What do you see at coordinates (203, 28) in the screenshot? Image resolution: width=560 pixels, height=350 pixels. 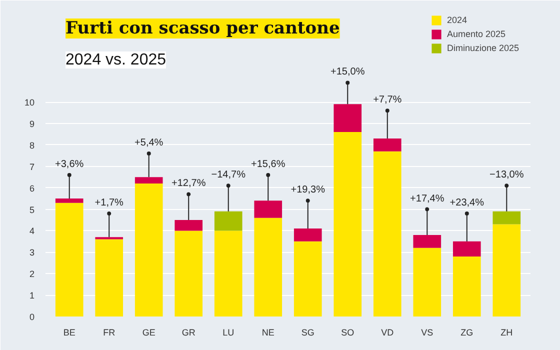 I see `text: Furti con scasso per cantone` at bounding box center [203, 28].